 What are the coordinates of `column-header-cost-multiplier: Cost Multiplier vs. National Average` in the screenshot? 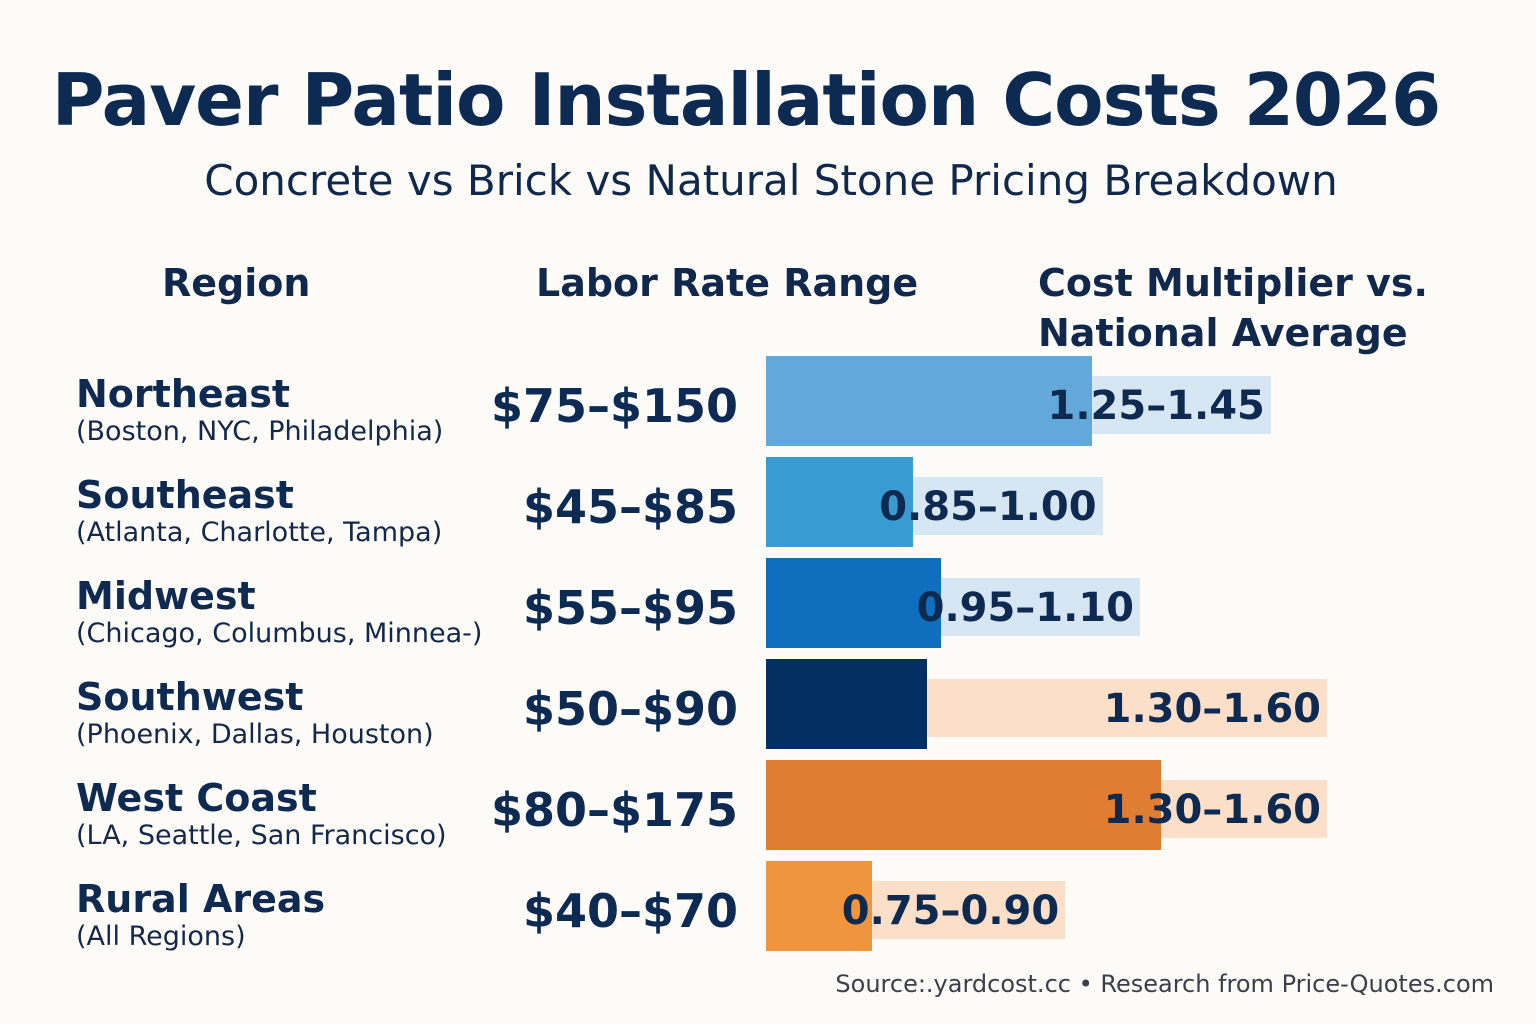 It's located at (1233, 308).